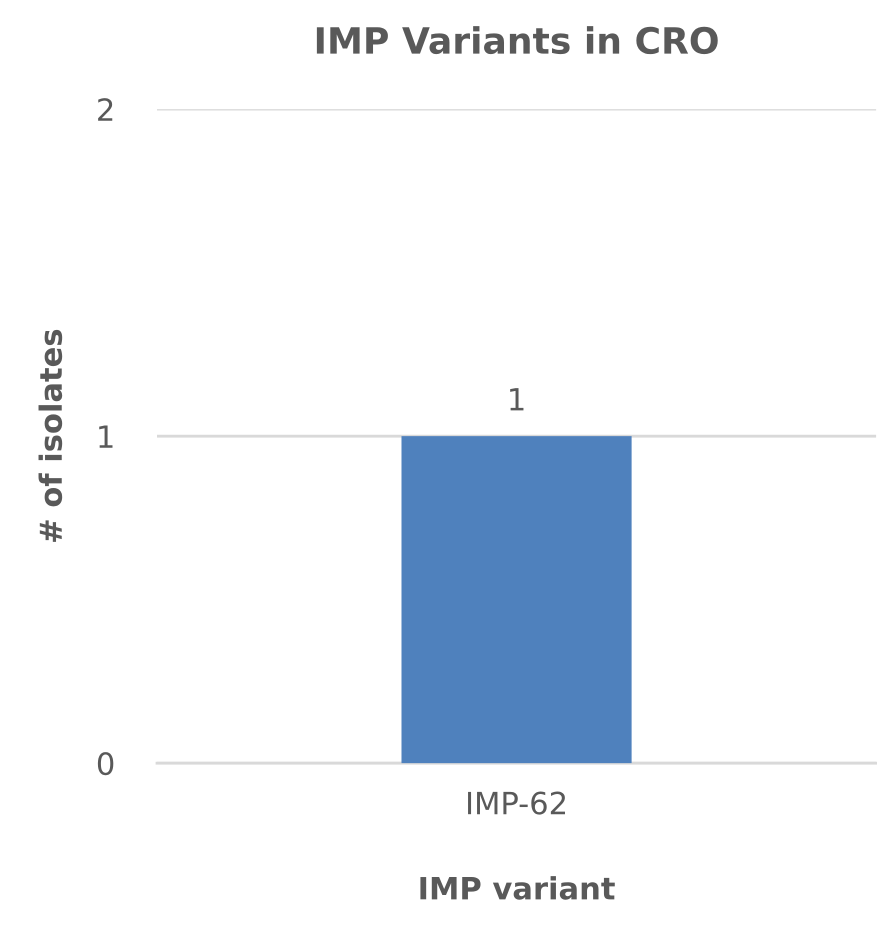  I want to click on y-tick-label: 1, so click(105, 437).